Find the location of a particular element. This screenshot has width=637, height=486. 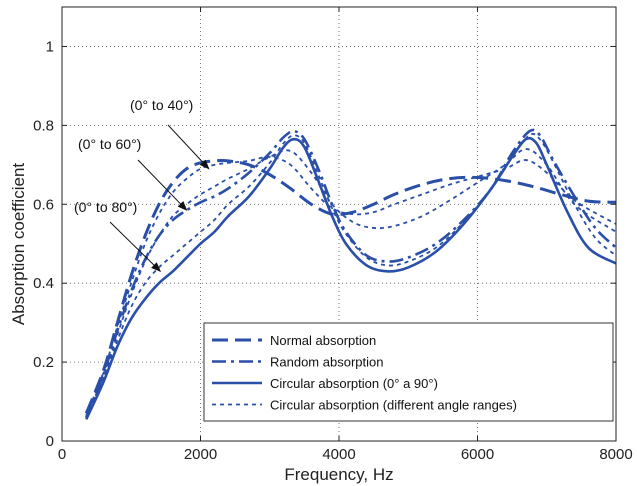

y-tick-label: 0 is located at coordinates (50, 441).